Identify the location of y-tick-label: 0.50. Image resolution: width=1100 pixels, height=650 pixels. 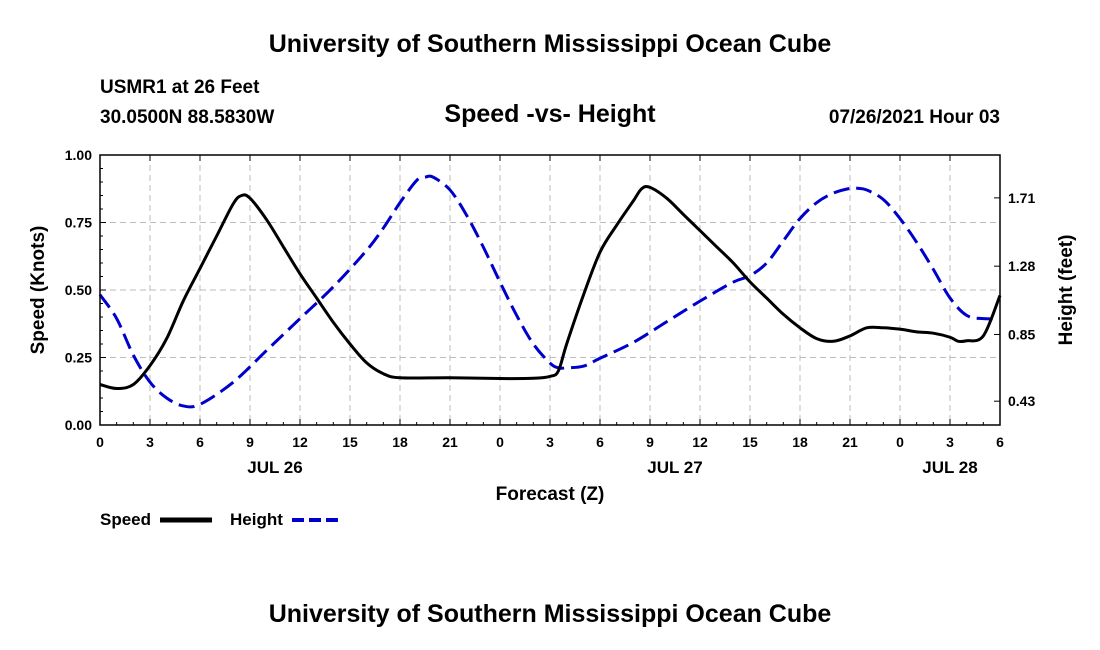
(78, 290).